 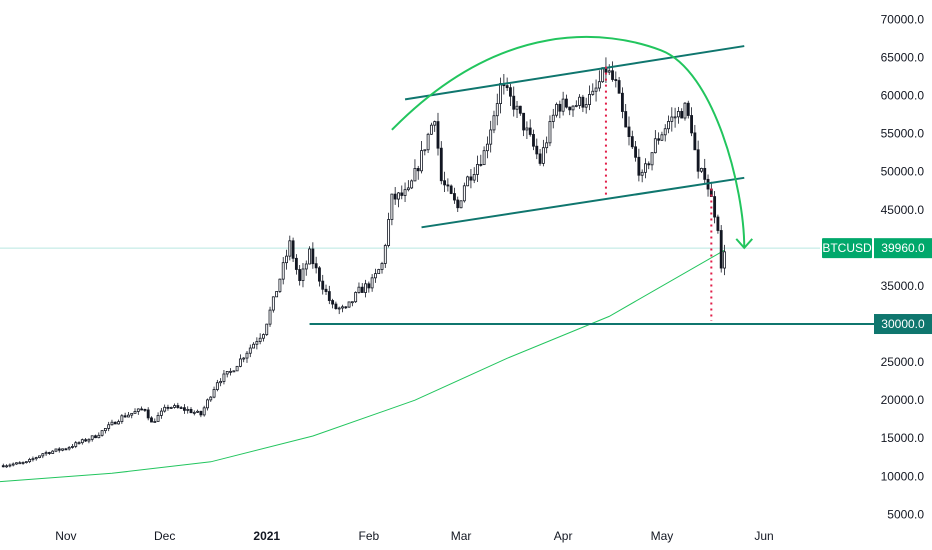 I want to click on price-tick-label: 70000.0, so click(x=903, y=19).